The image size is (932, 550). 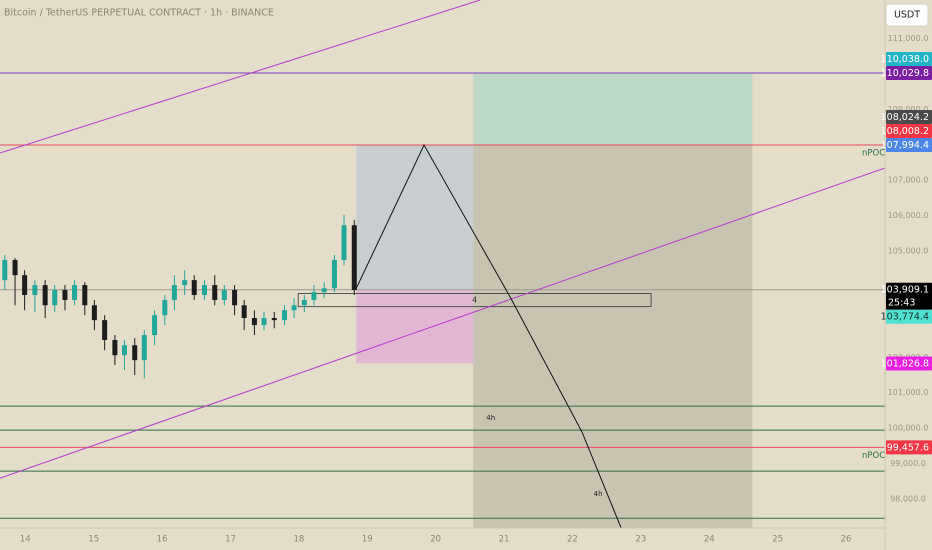 I want to click on y-tick-label: 111,000.0, so click(x=908, y=38).